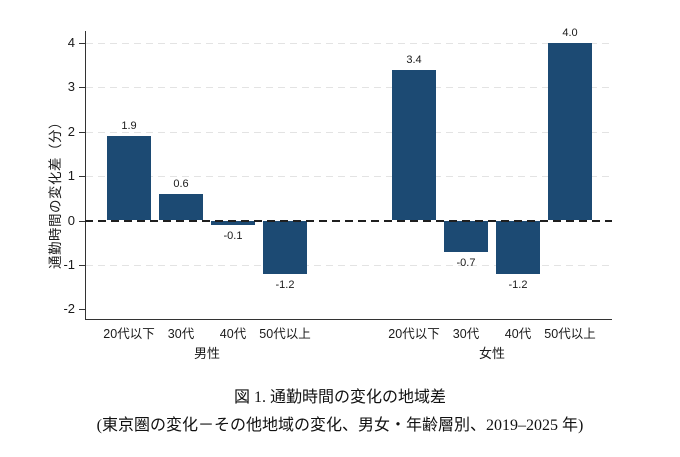 The image size is (680, 457). What do you see at coordinates (71, 176) in the screenshot?
I see `y-tick-label: 1` at bounding box center [71, 176].